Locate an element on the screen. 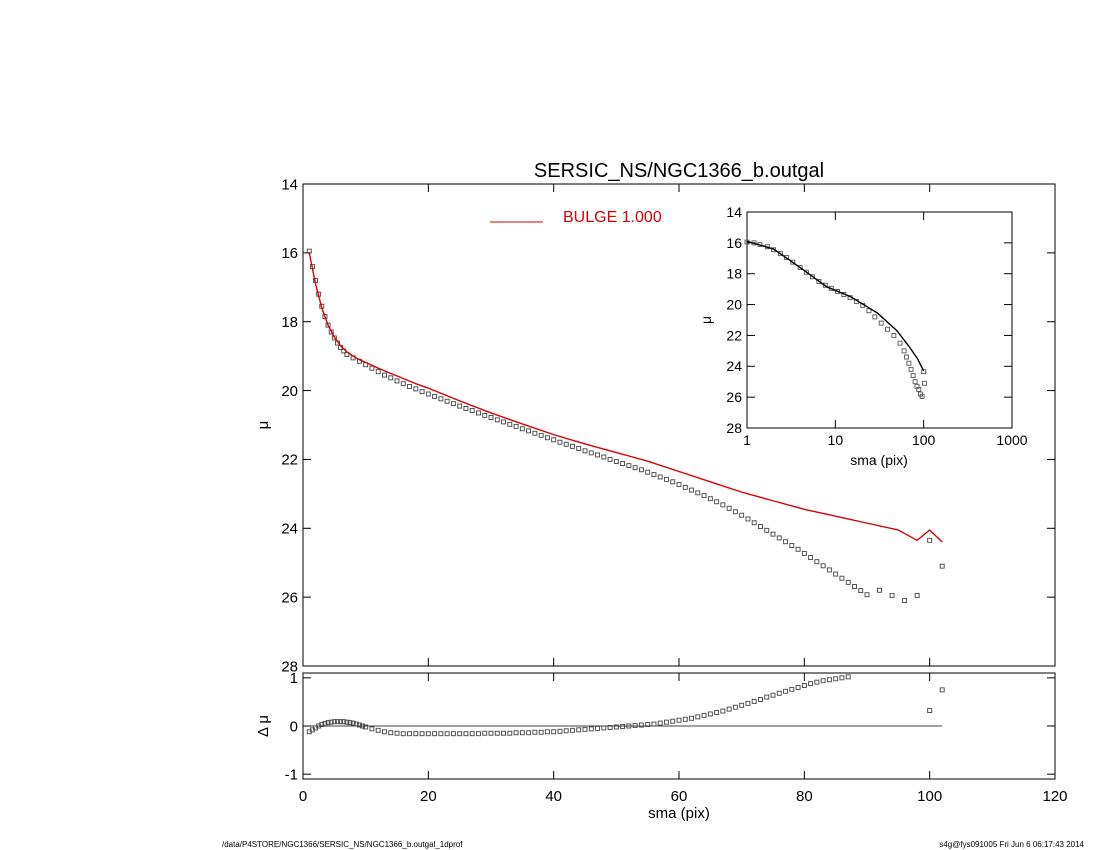 Image resolution: width=1100 pixels, height=850 pixels. residual-panel: Δ μ sma (pix) 0 20 40 60 80 100 120-101 is located at coordinates (661, 746).